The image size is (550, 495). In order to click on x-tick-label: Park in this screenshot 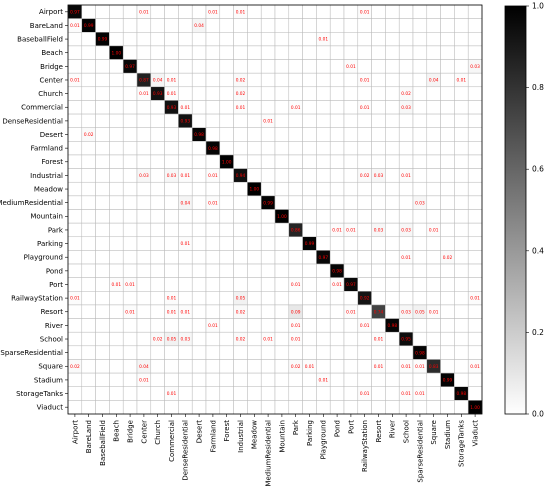, I will do `click(296, 427)`.